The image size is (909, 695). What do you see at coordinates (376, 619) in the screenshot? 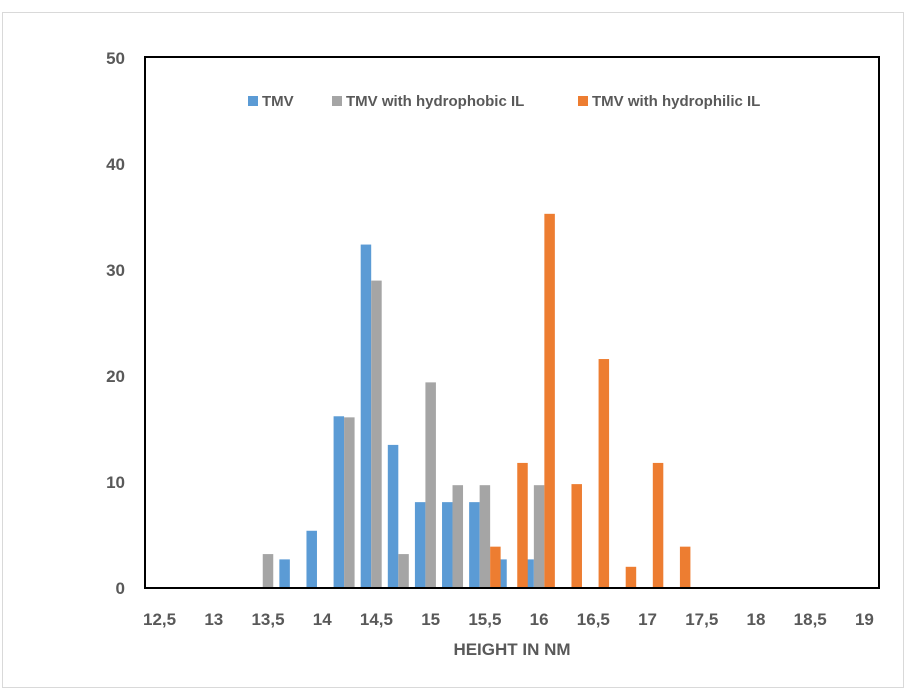
I see `x-tick-label: 14,5` at bounding box center [376, 619].